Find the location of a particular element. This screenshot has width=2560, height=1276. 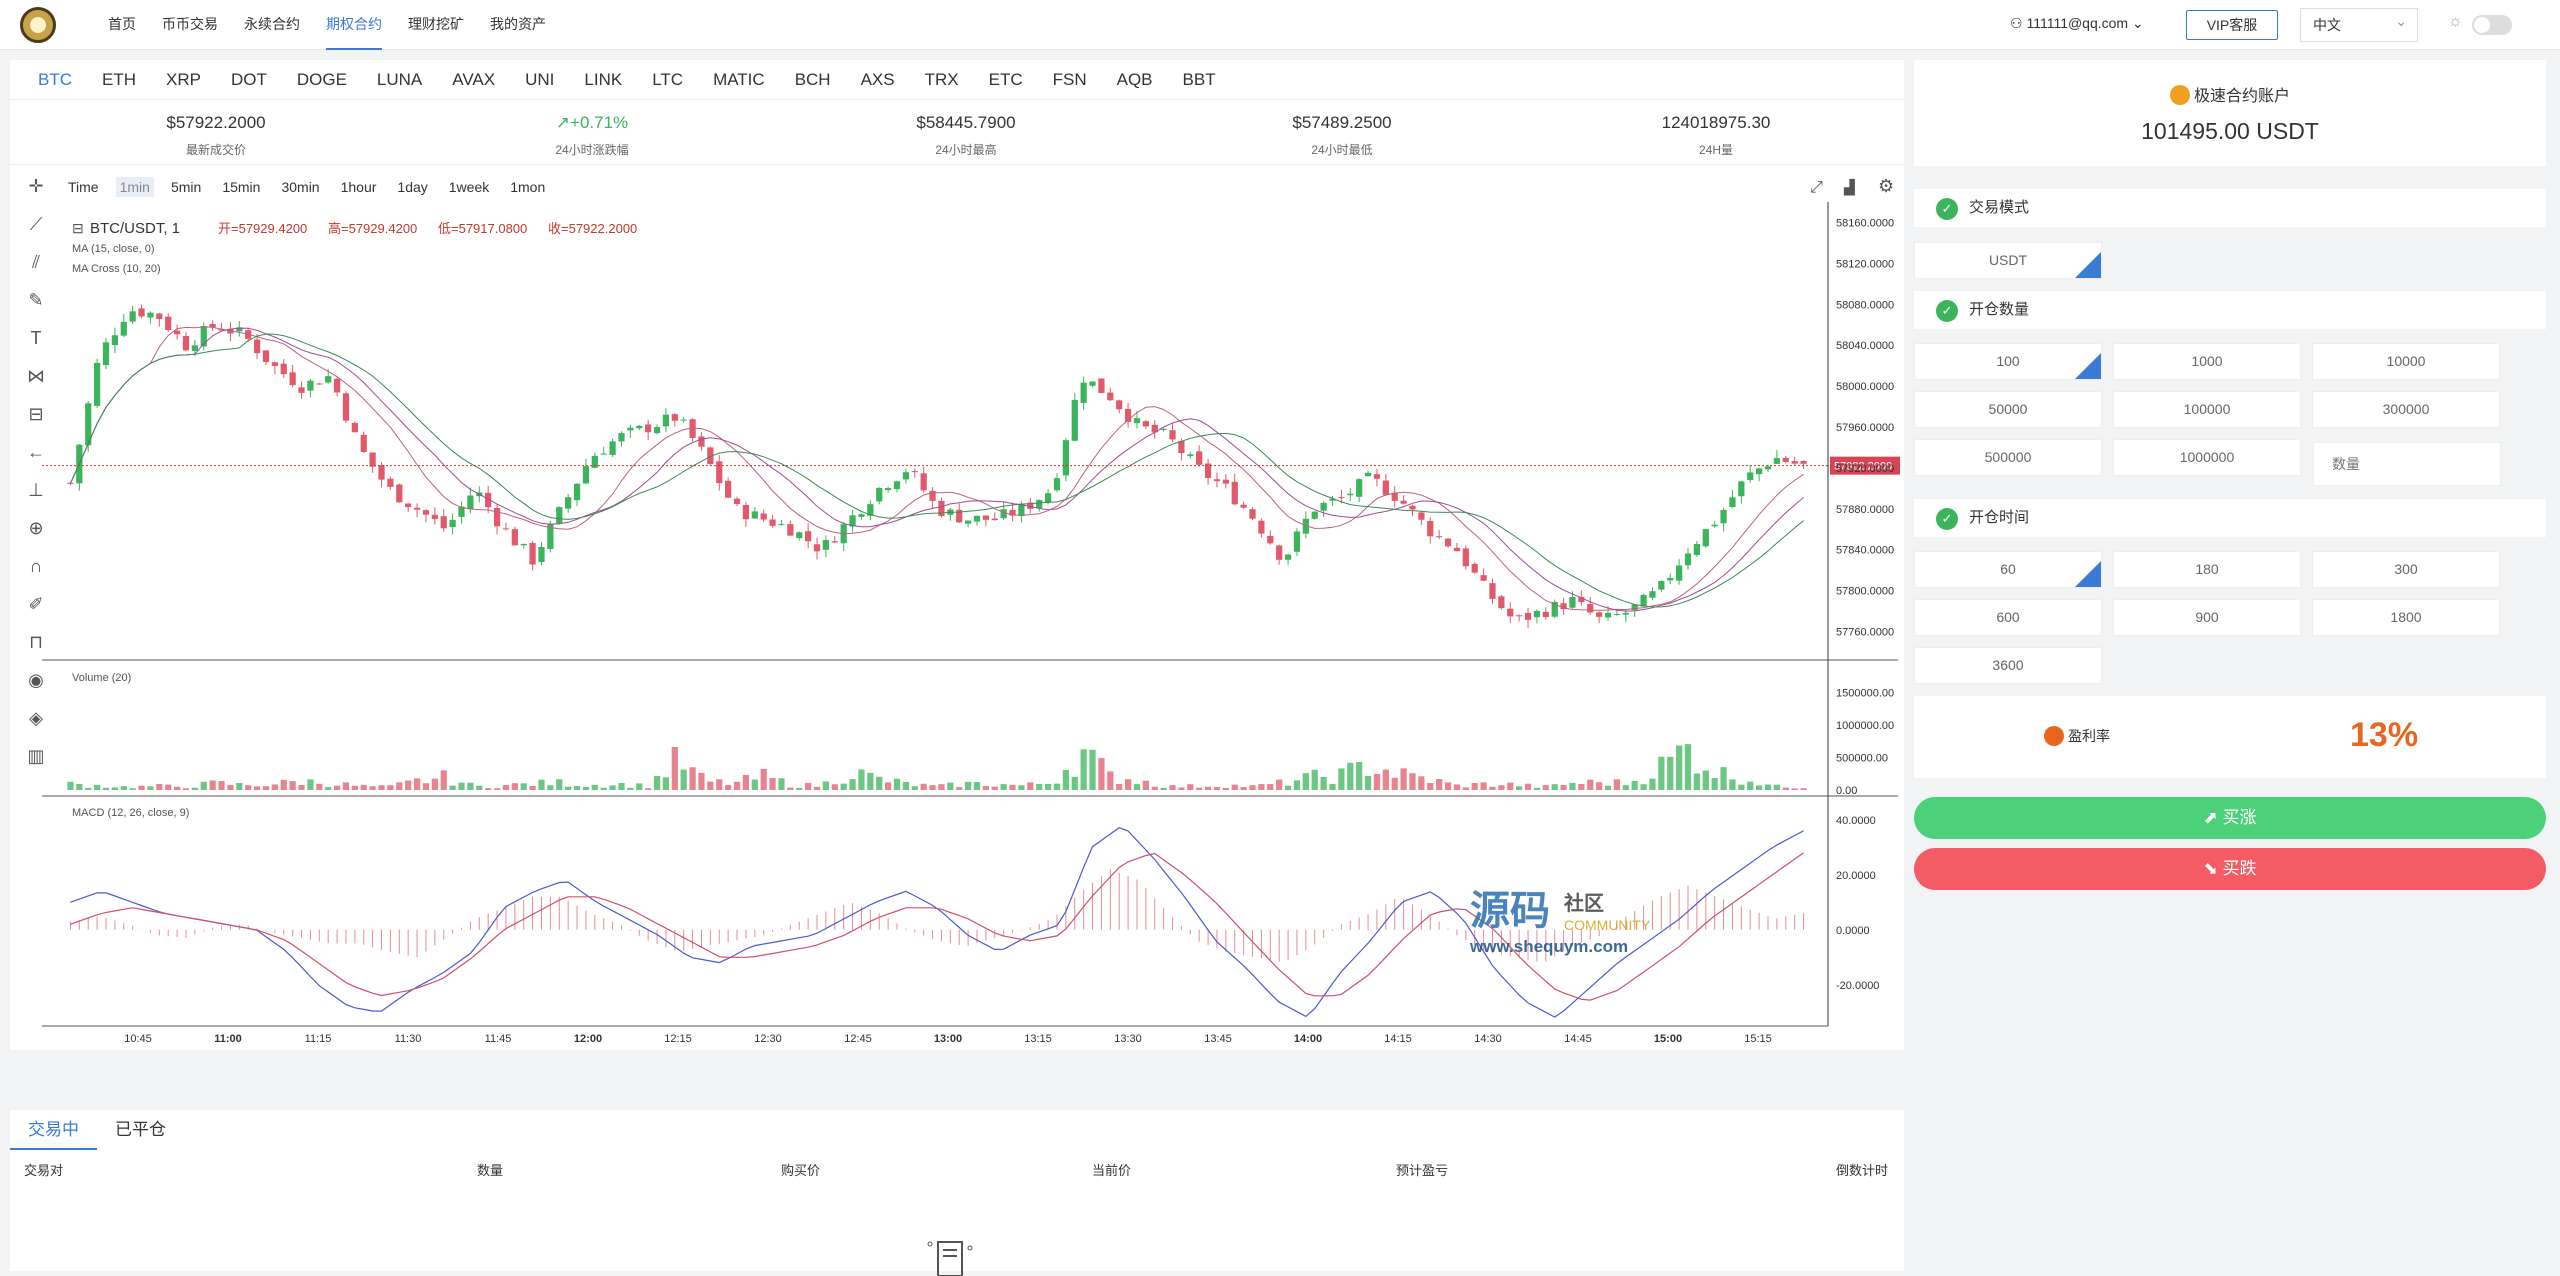

quantity-option: 50000 is located at coordinates (2008, 409).